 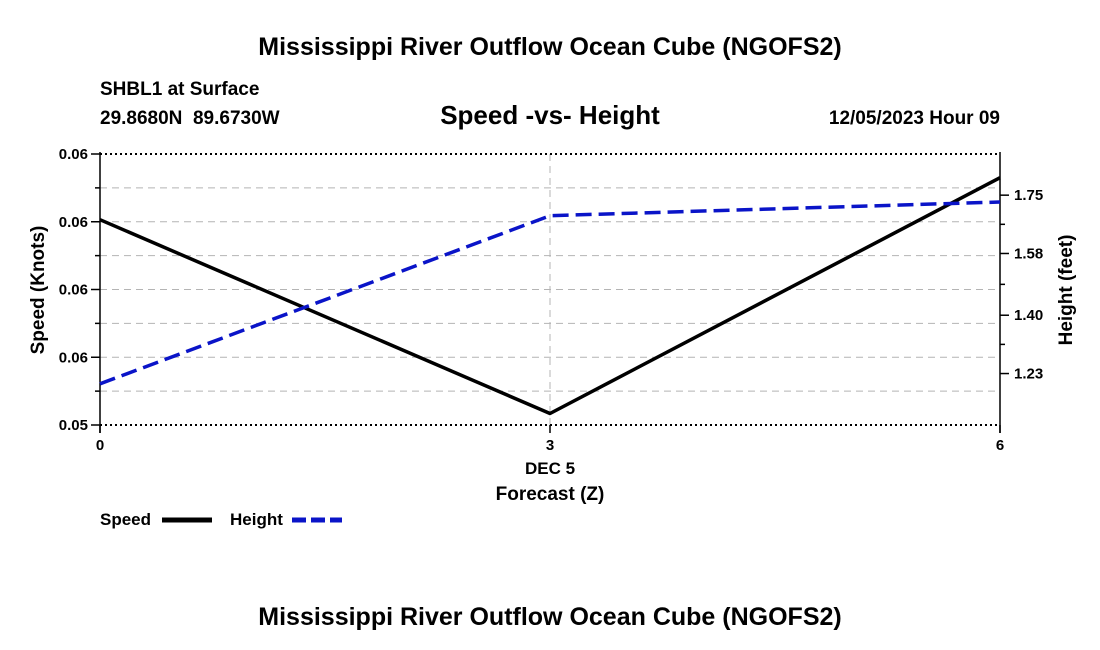 What do you see at coordinates (550, 115) in the screenshot?
I see `chart-title: Speed -vs- Height` at bounding box center [550, 115].